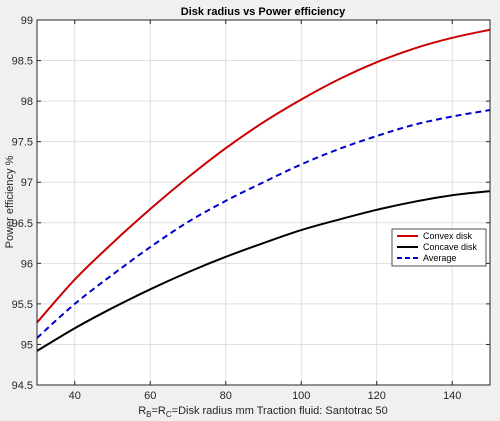 The width and height of the screenshot is (500, 421). What do you see at coordinates (22, 143) in the screenshot?
I see `y-tick-label: 97.5` at bounding box center [22, 143].